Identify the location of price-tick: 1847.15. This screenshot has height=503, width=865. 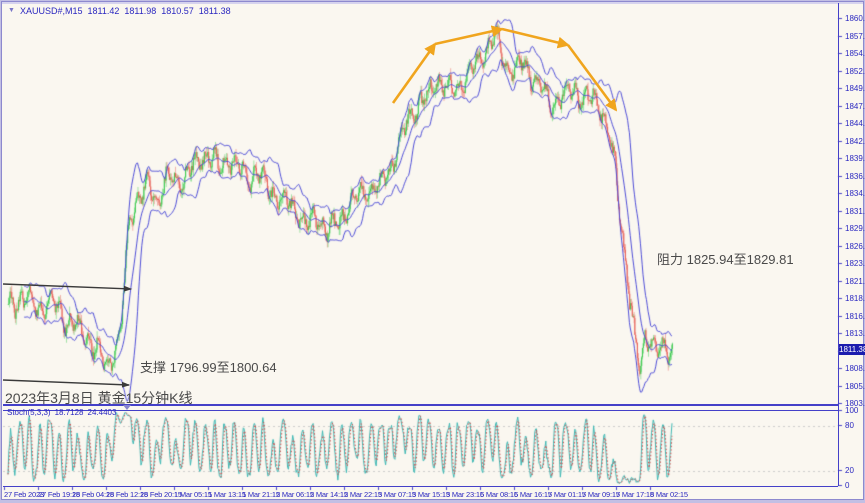
(855, 106).